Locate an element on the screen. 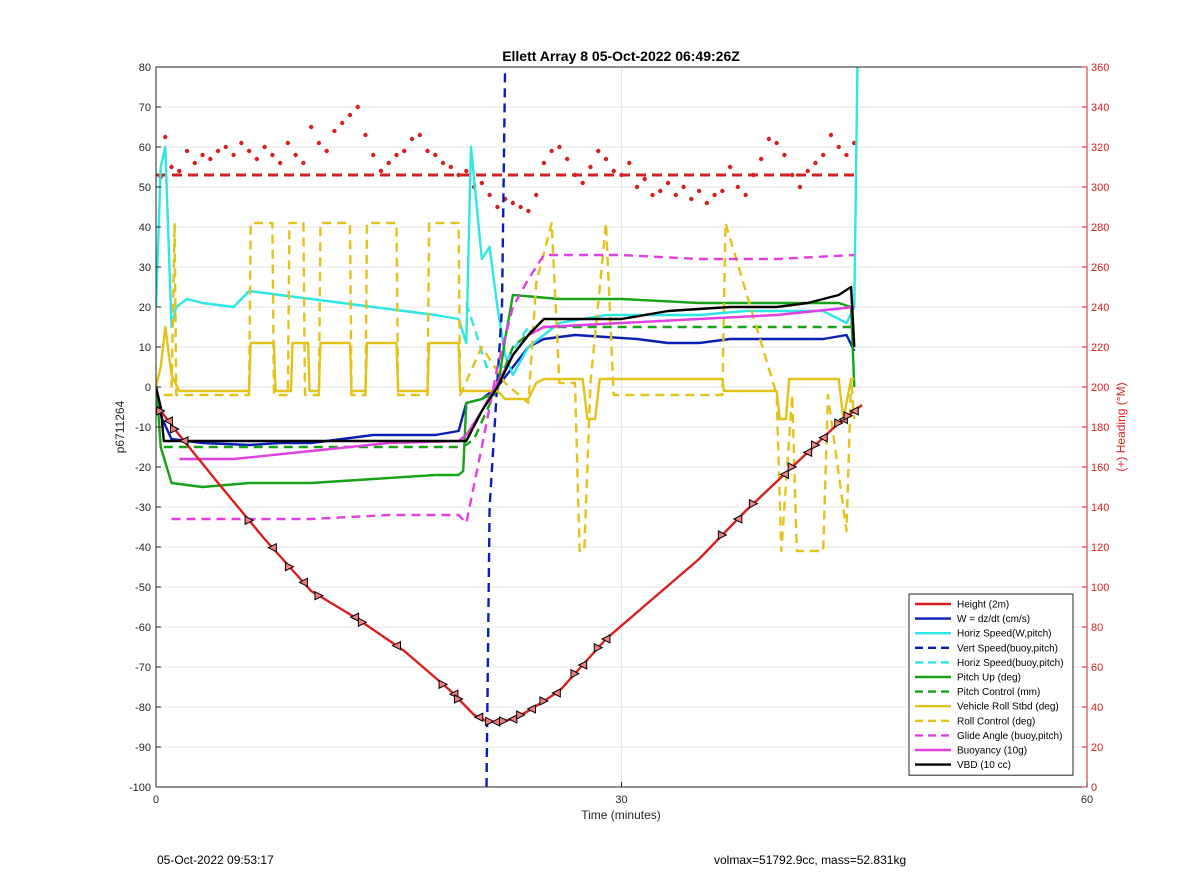 The height and width of the screenshot is (885, 1200). y2-tick-label: 300 is located at coordinates (1100, 188).